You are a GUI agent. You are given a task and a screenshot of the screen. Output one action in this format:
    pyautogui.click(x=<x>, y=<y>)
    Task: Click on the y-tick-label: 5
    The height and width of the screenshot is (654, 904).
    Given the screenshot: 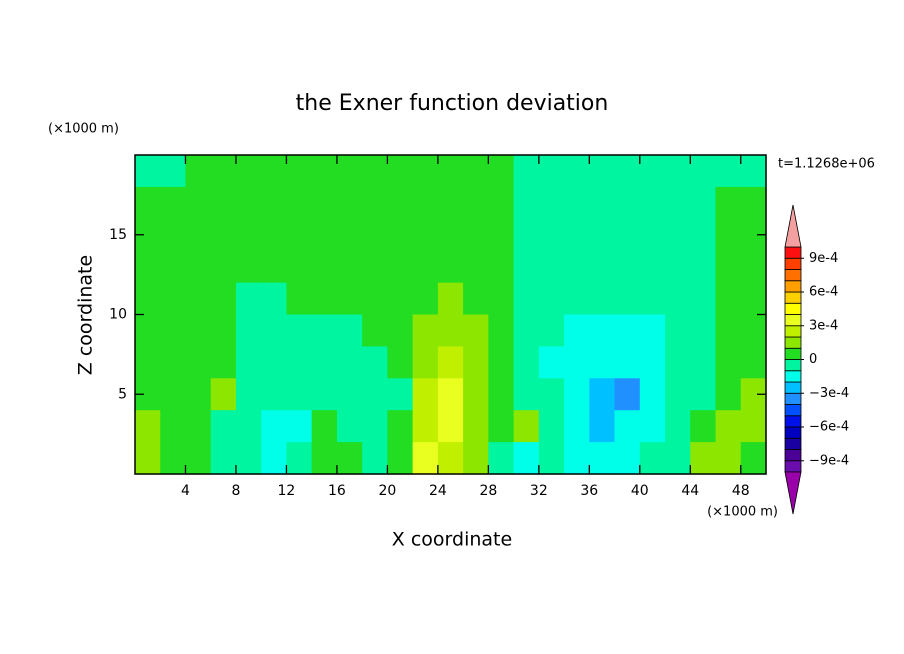 What is the action you would take?
    pyautogui.click(x=122, y=394)
    